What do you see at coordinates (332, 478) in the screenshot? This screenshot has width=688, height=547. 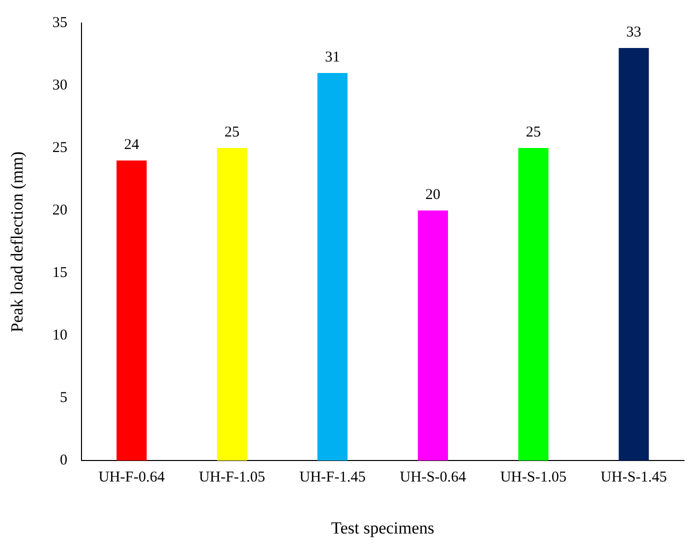 I see `x-tick-label: UH-F-1.45` at bounding box center [332, 478].